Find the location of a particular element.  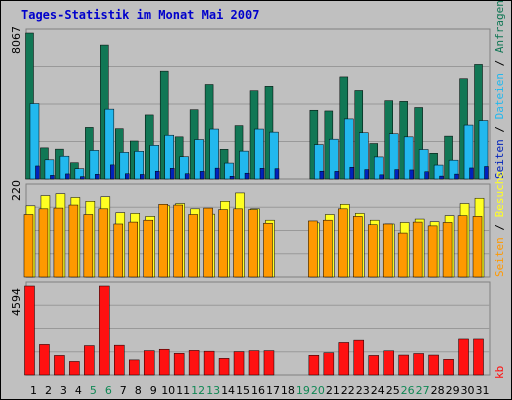

x-tick-label-day-18: 18 is located at coordinates (288, 390).